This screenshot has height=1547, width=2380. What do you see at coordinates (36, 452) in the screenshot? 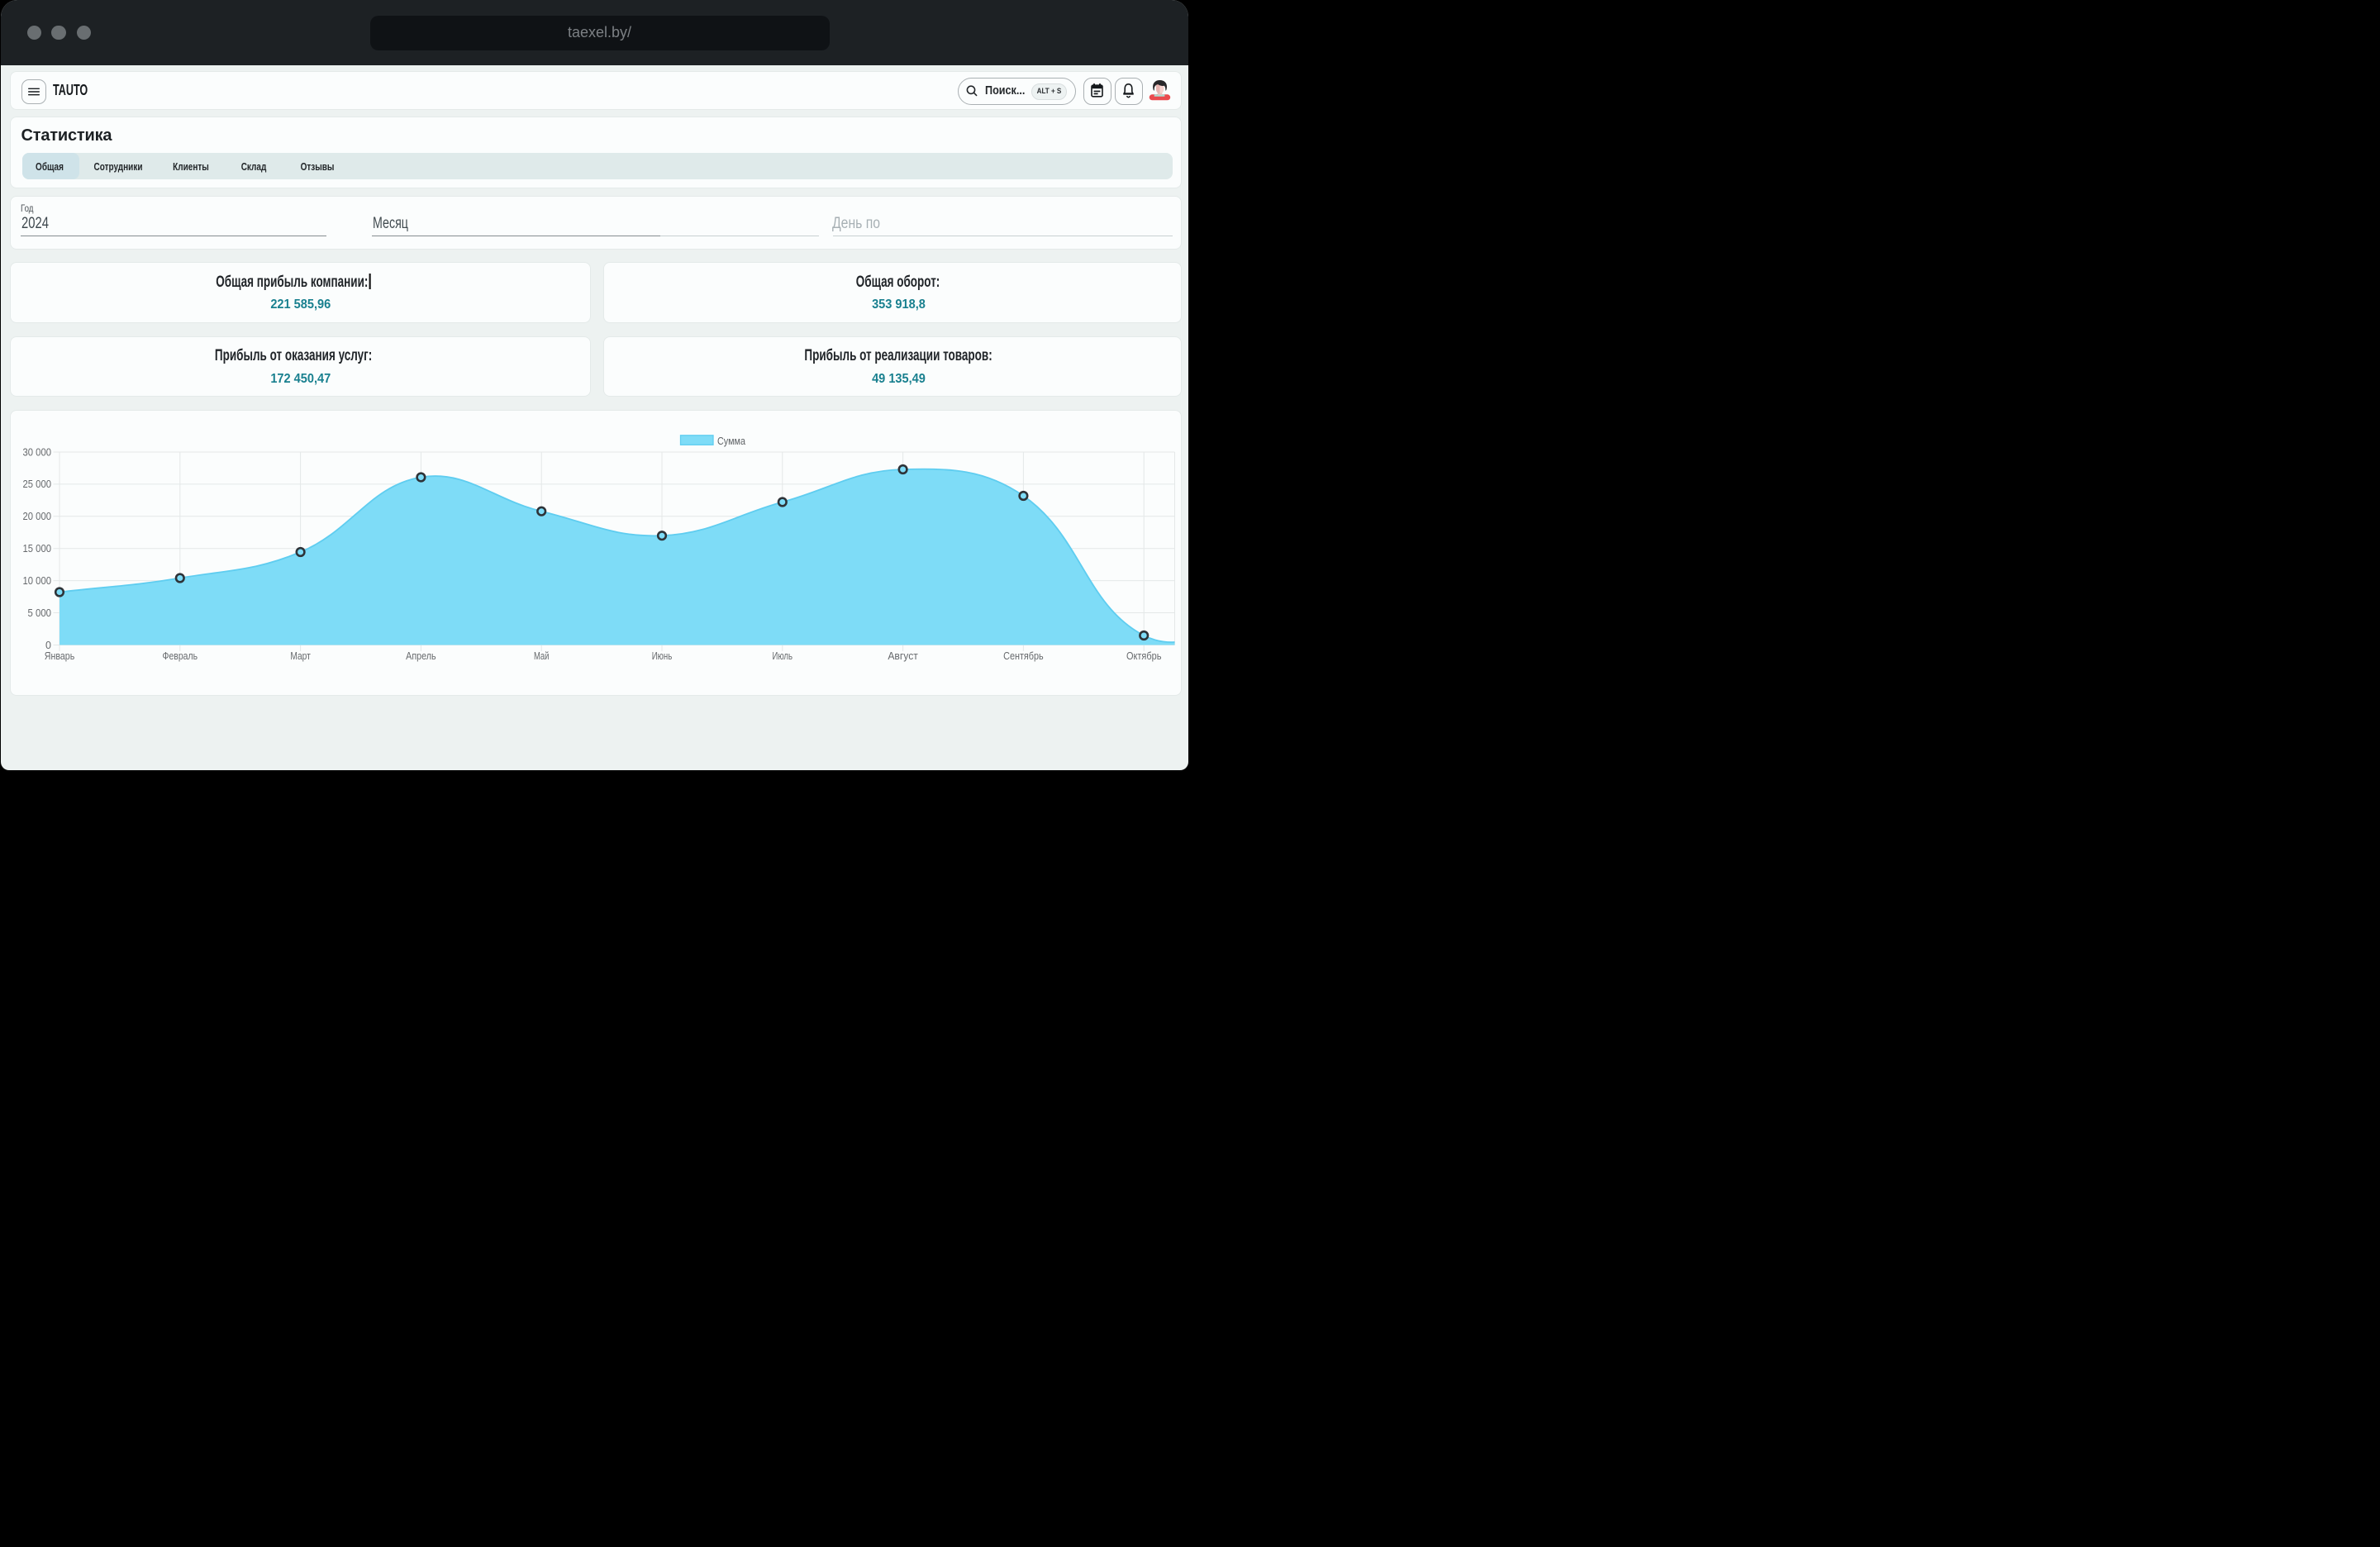
I see `svg-text: 30 000` at bounding box center [36, 452].